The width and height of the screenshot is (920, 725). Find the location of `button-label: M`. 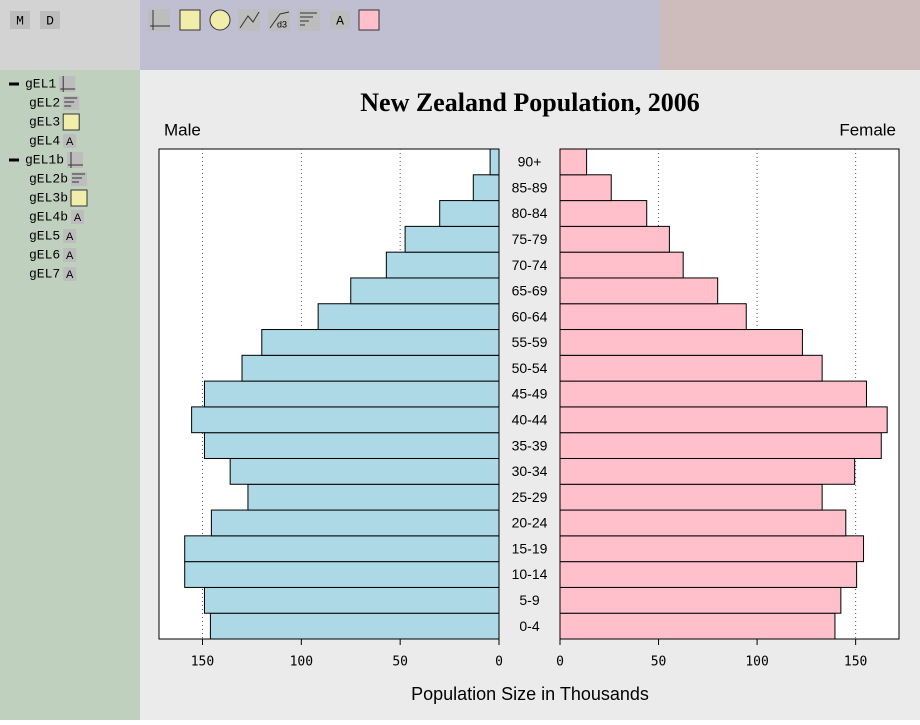

button-label: M is located at coordinates (20, 20).